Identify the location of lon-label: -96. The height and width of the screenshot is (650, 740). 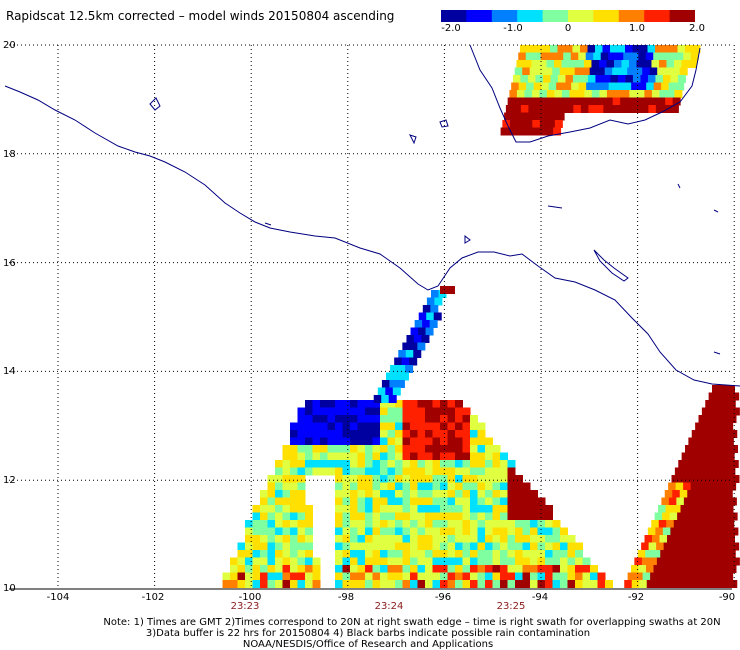
(443, 597).